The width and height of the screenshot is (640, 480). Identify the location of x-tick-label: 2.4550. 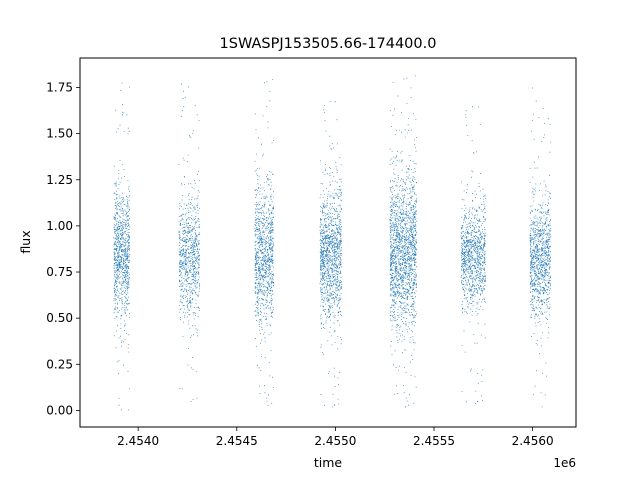
(335, 441).